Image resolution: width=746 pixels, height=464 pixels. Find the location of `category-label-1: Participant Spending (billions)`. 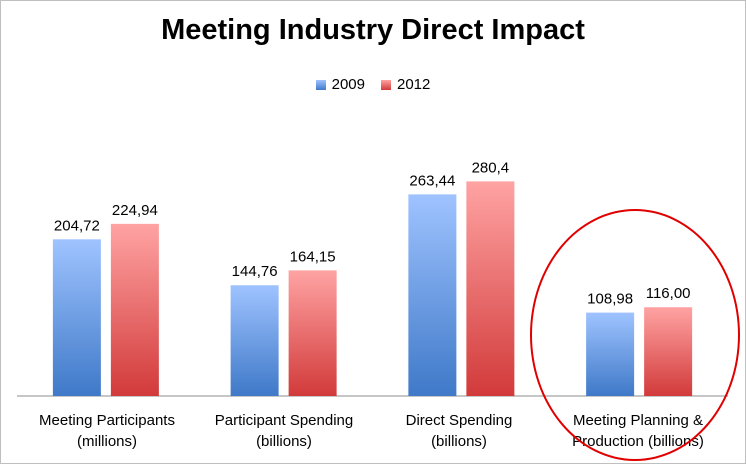

category-label-1: Participant Spending (billions) is located at coordinates (284, 431).